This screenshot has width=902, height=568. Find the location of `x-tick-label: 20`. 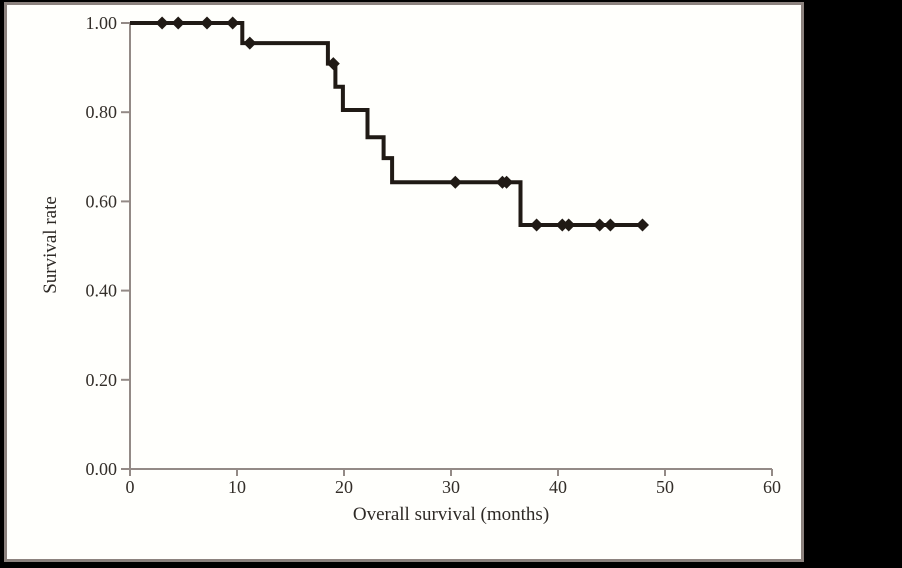

x-tick-label: 20 is located at coordinates (344, 487).